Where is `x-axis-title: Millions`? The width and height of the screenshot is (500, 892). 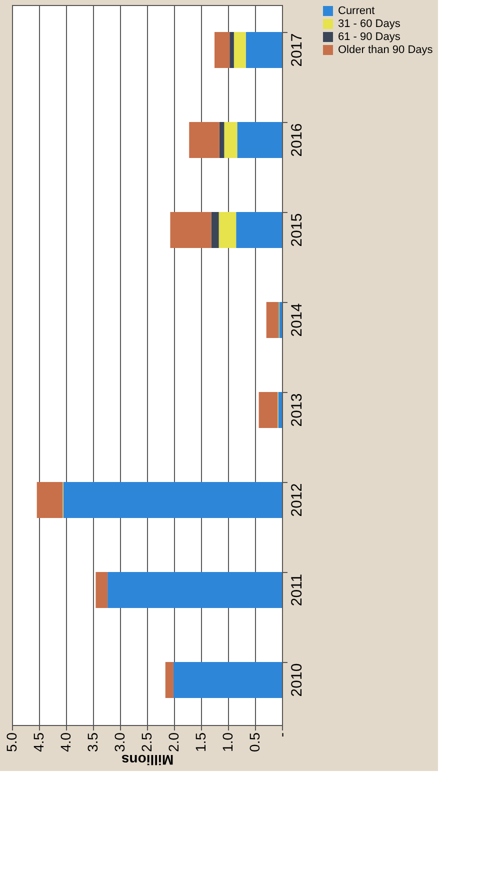 x-axis-title: Millions is located at coordinates (147, 760).